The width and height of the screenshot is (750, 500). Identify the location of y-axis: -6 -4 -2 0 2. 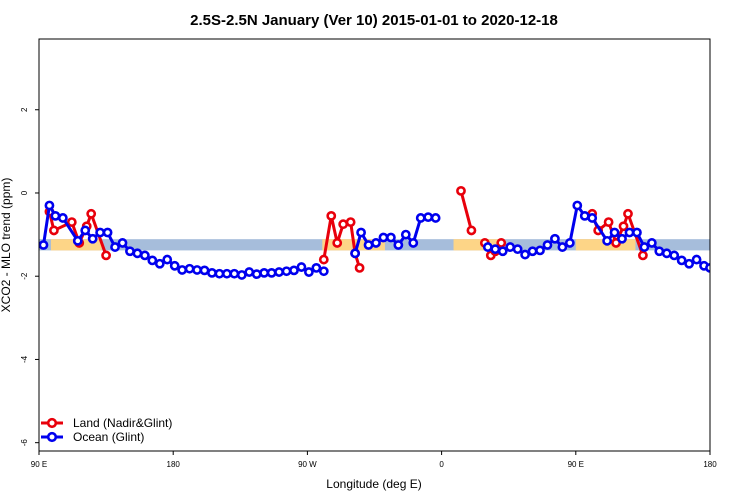
(29, 276).